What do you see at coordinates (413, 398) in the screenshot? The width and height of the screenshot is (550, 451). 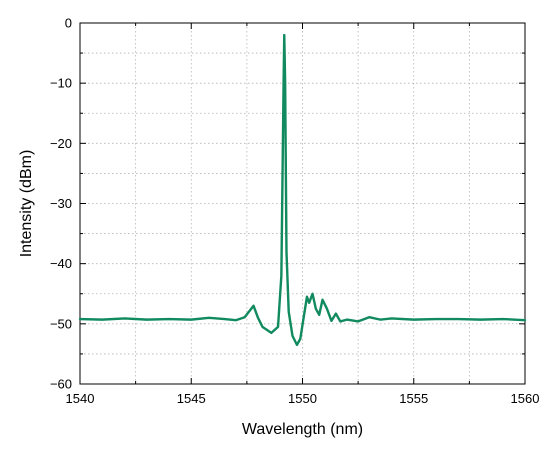 I see `x-tick-label: 1555` at bounding box center [413, 398].